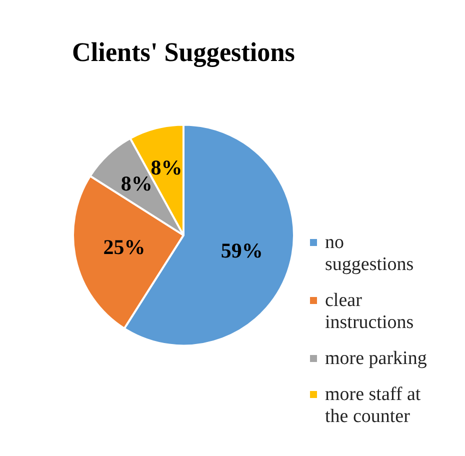  What do you see at coordinates (370, 254) in the screenshot?
I see `legend-label: no suggestions` at bounding box center [370, 254].